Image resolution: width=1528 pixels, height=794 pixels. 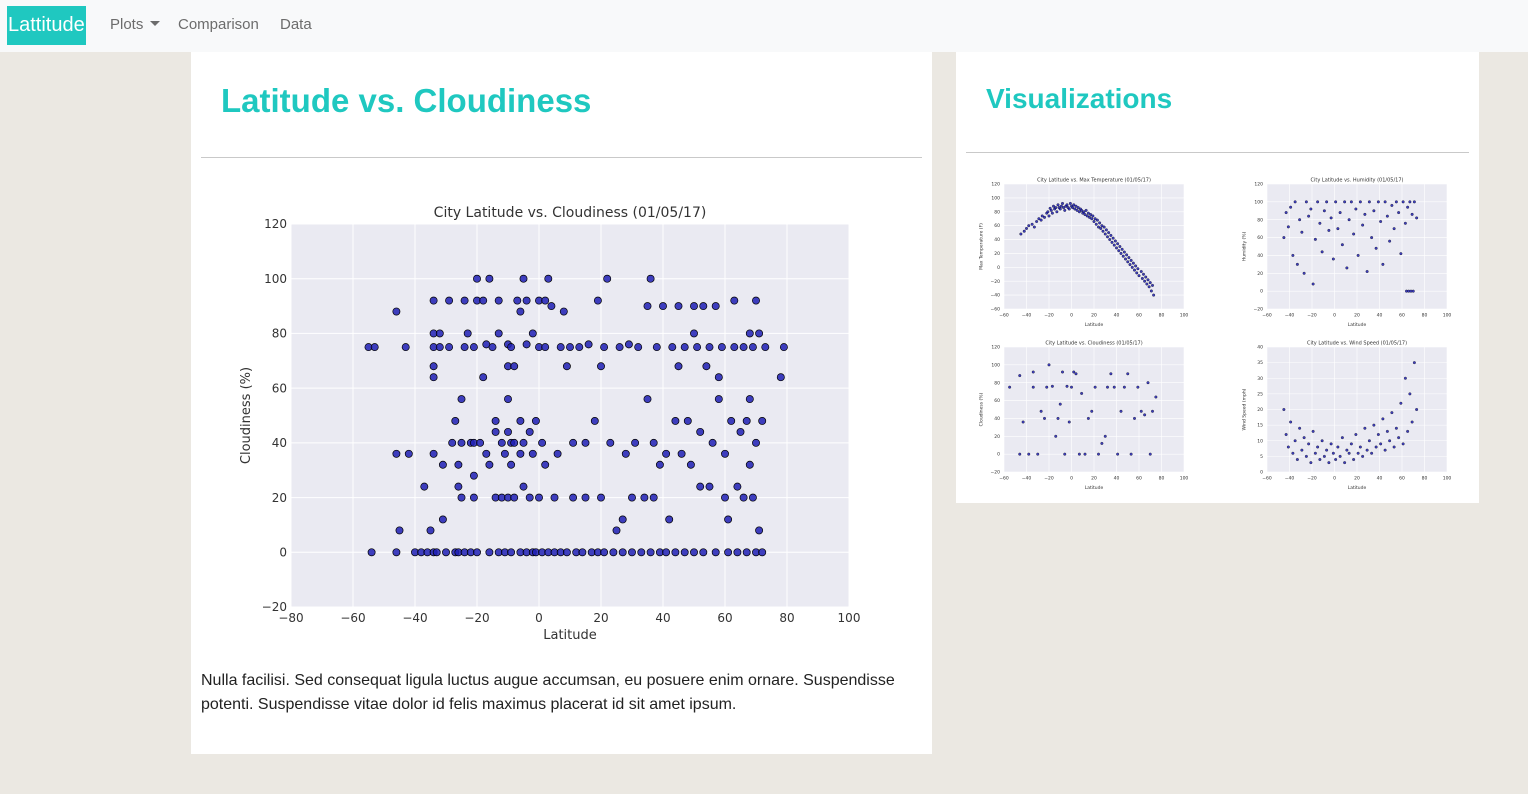 What do you see at coordinates (996, 282) in the screenshot?
I see `y-tick-label: −20` at bounding box center [996, 282].